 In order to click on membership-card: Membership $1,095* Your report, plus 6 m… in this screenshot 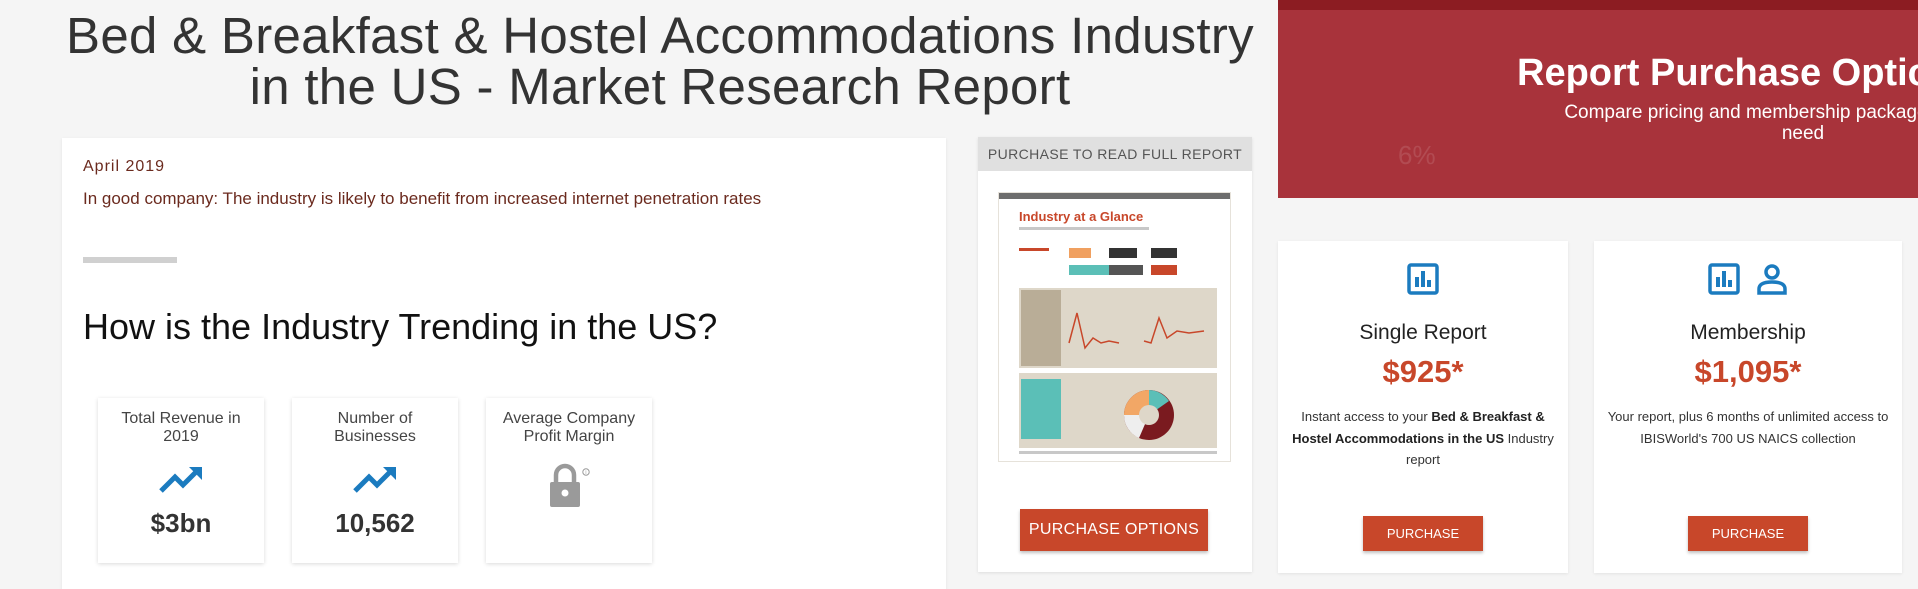, I will do `click(1748, 407)`.